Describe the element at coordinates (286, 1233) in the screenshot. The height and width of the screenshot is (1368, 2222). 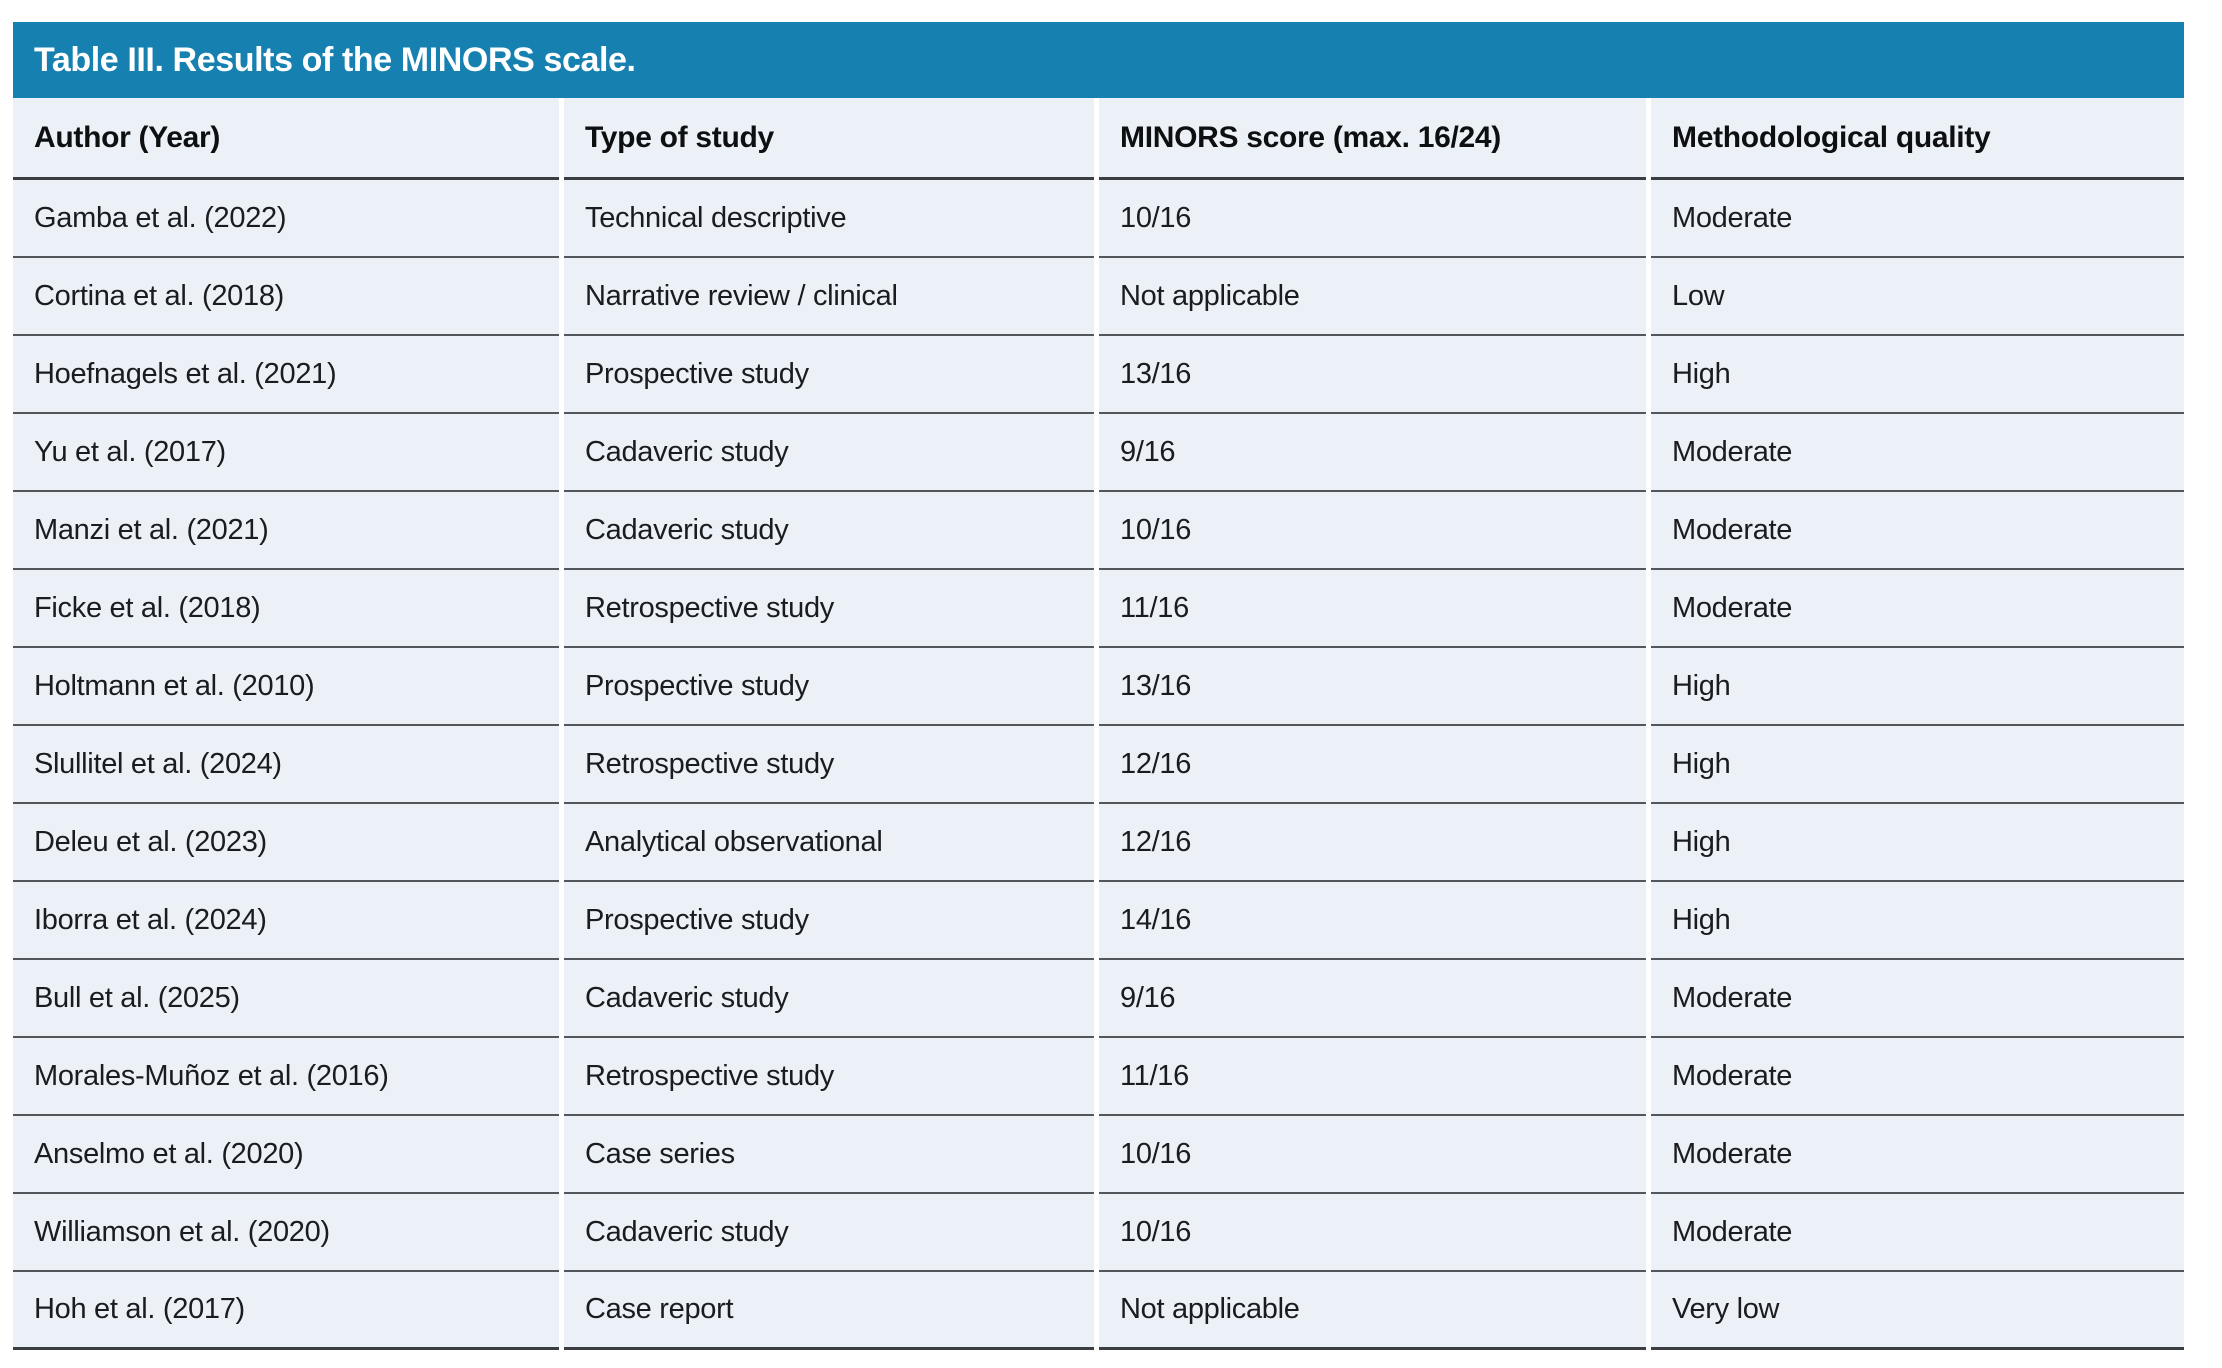
I see `author-cell: Williamson et al. (2020)` at that location.